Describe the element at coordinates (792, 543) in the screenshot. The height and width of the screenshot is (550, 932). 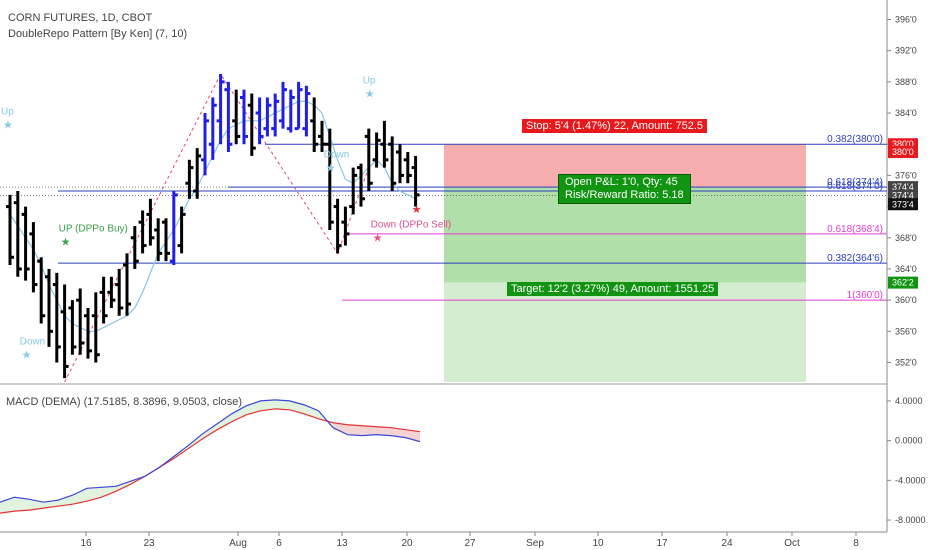
I see `time-tick-label: Oct` at that location.